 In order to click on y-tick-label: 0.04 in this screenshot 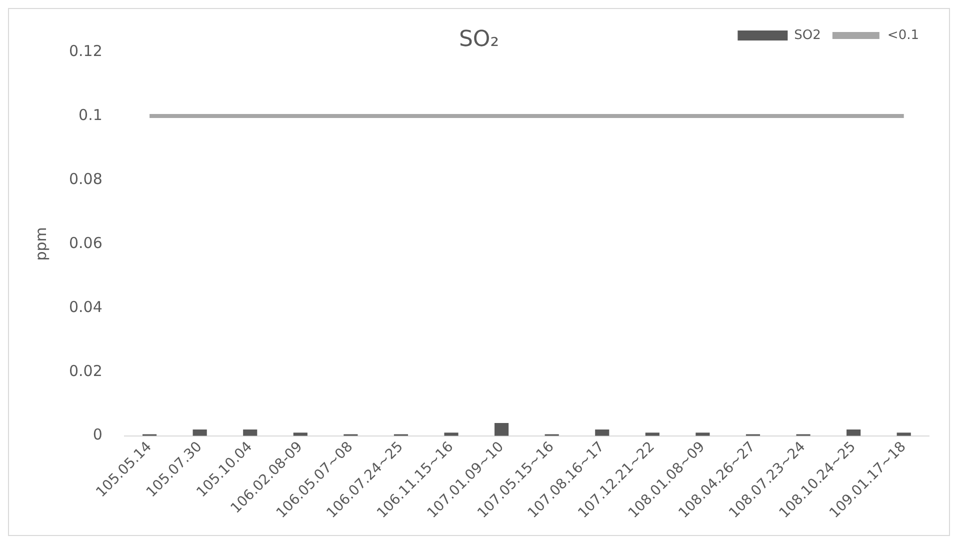, I will do `click(85, 307)`.